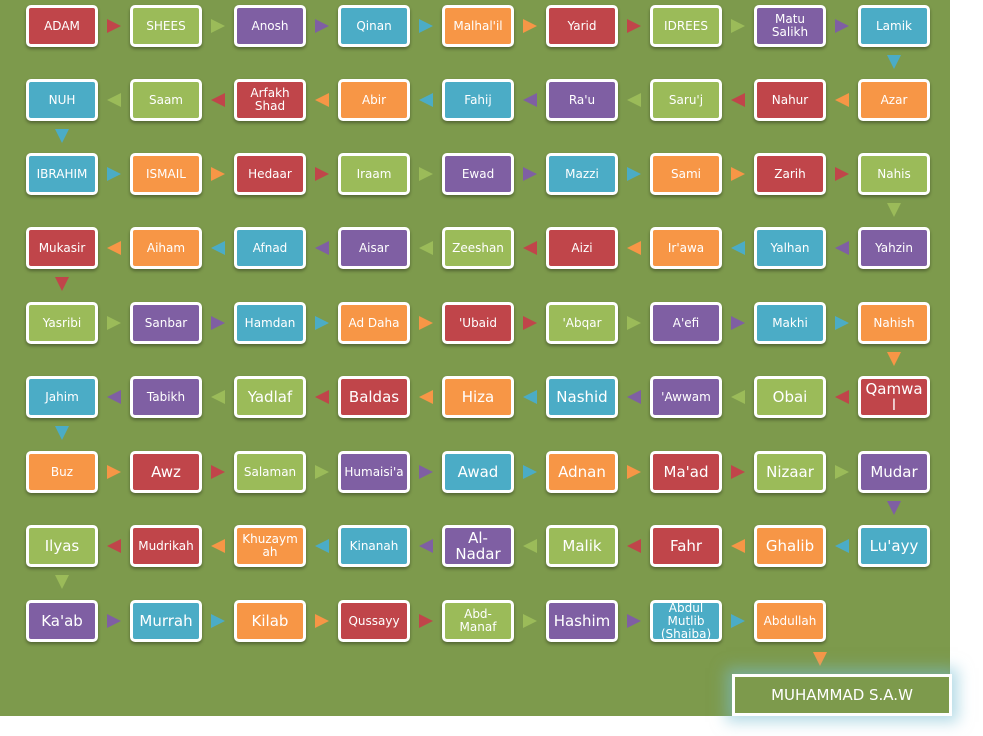  Describe the element at coordinates (374, 100) in the screenshot. I see `node-abir: Abir` at that location.